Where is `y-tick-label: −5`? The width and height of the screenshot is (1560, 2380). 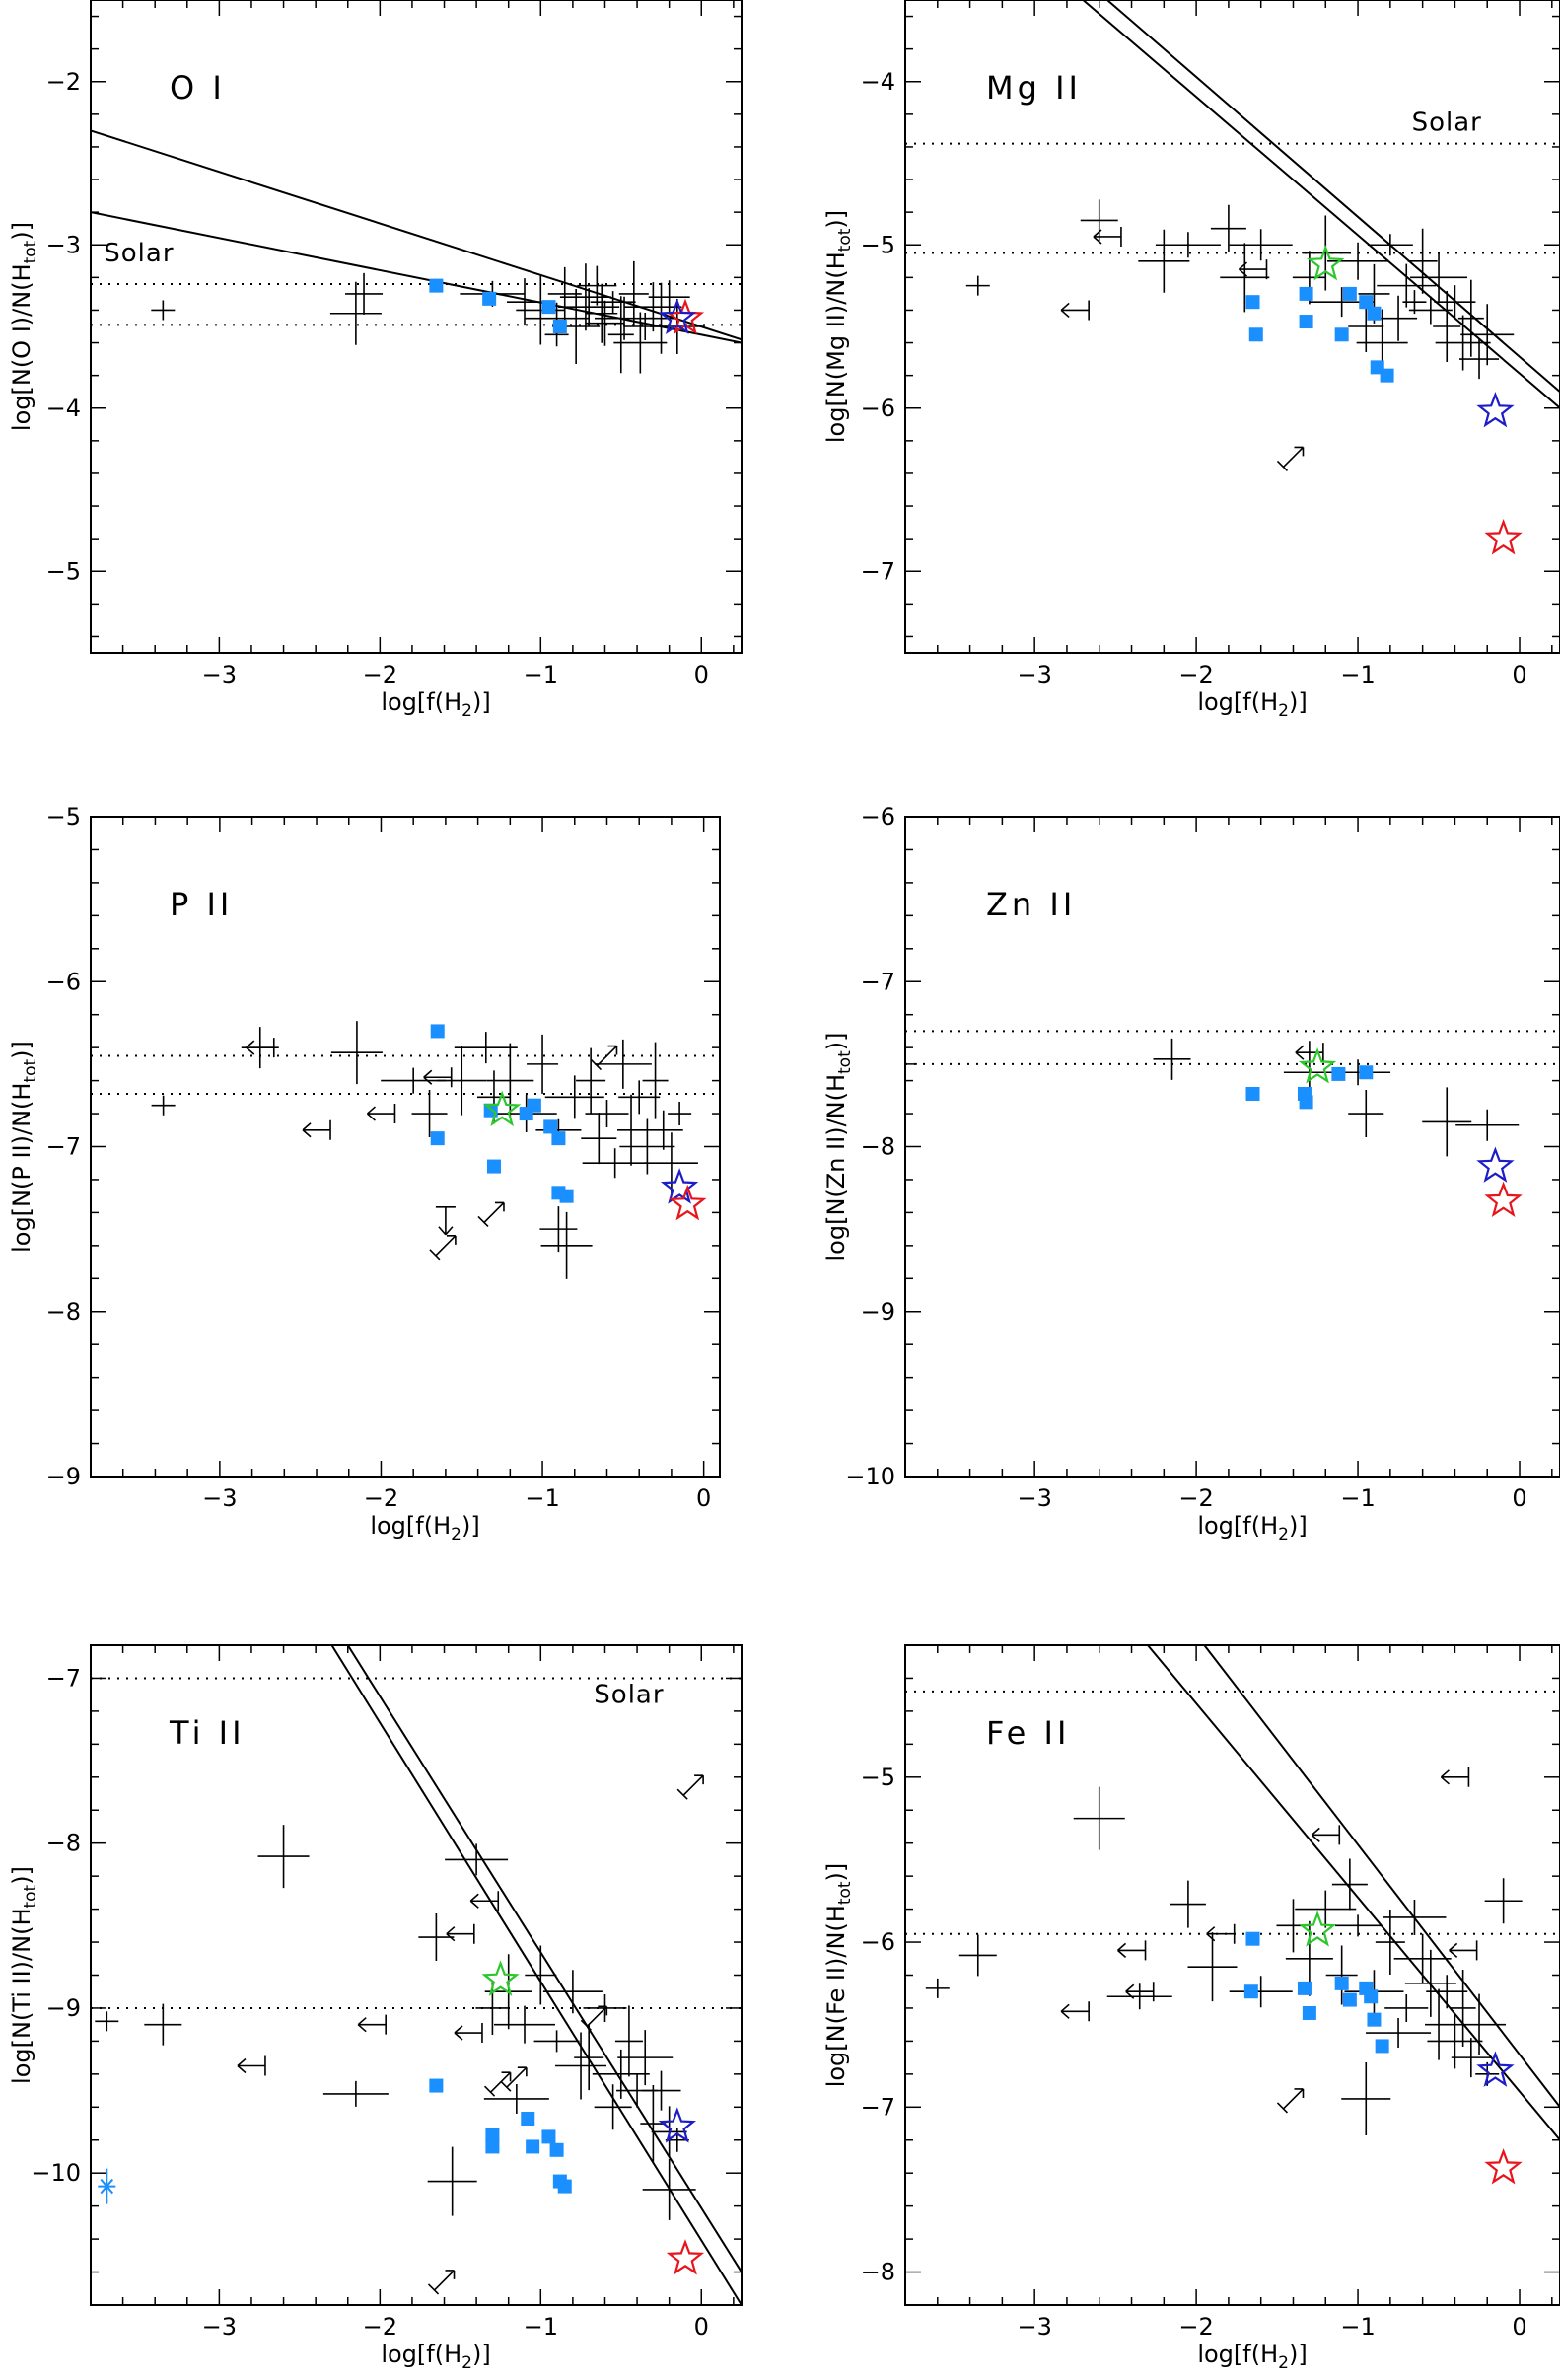
y-tick-label: −5 is located at coordinates (878, 244).